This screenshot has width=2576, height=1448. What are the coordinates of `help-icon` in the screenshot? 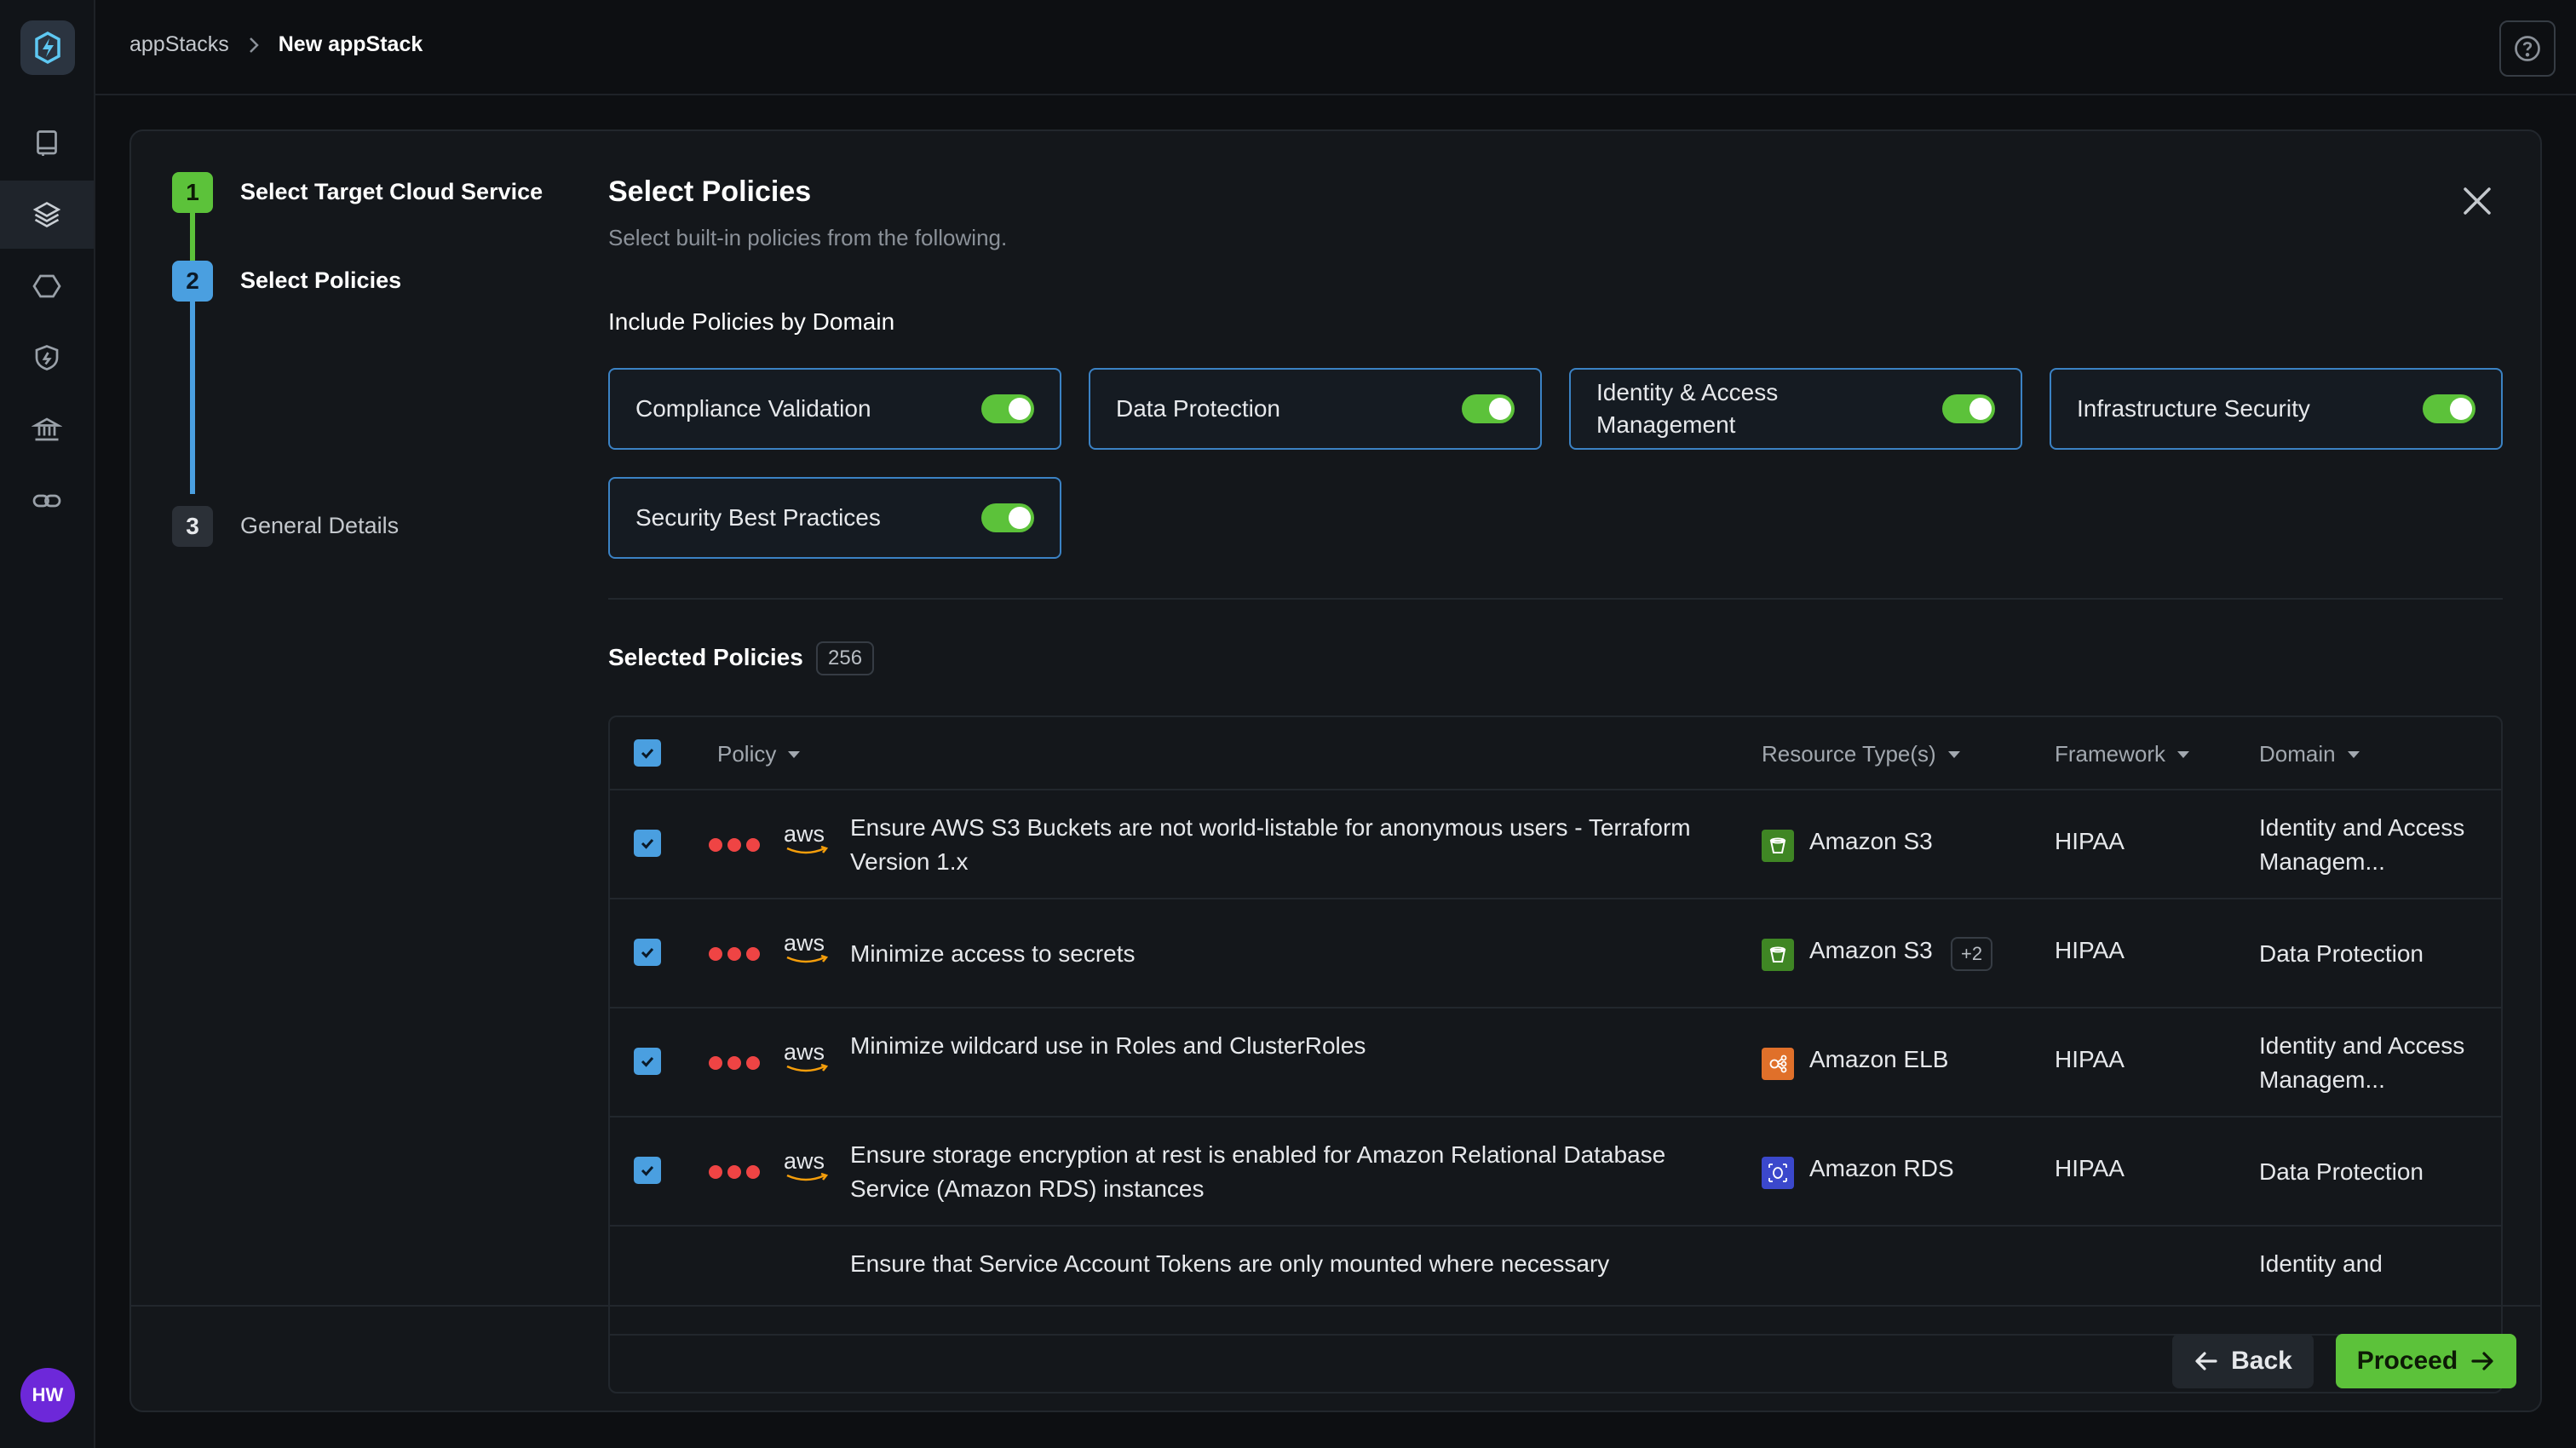 It's located at (2527, 49).